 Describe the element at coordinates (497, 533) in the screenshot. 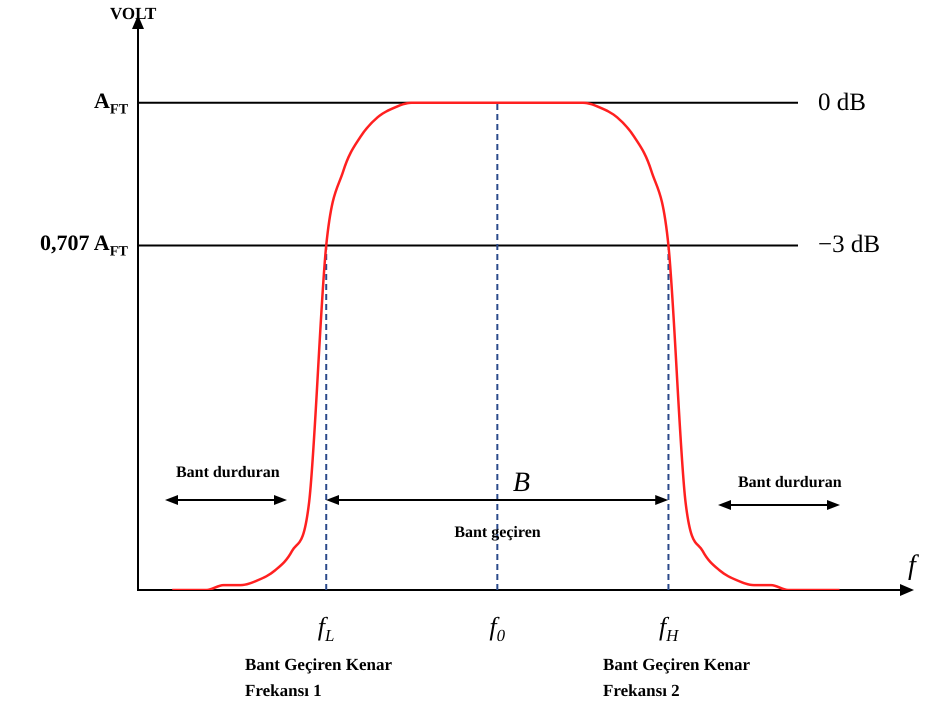

I see `annotation: Bant geçiren` at that location.